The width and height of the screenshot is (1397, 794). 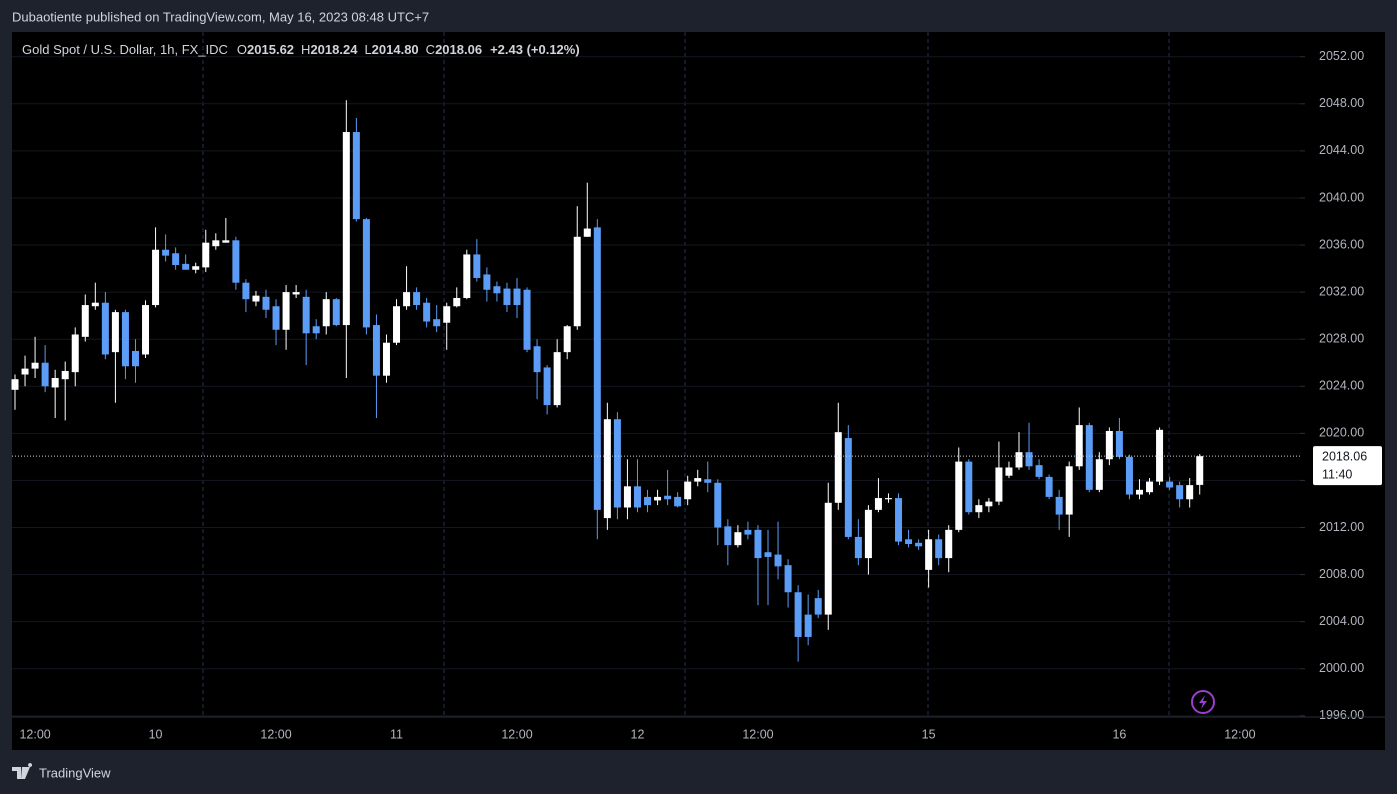 I want to click on y-tick-label: 2048.00, so click(x=1341, y=103).